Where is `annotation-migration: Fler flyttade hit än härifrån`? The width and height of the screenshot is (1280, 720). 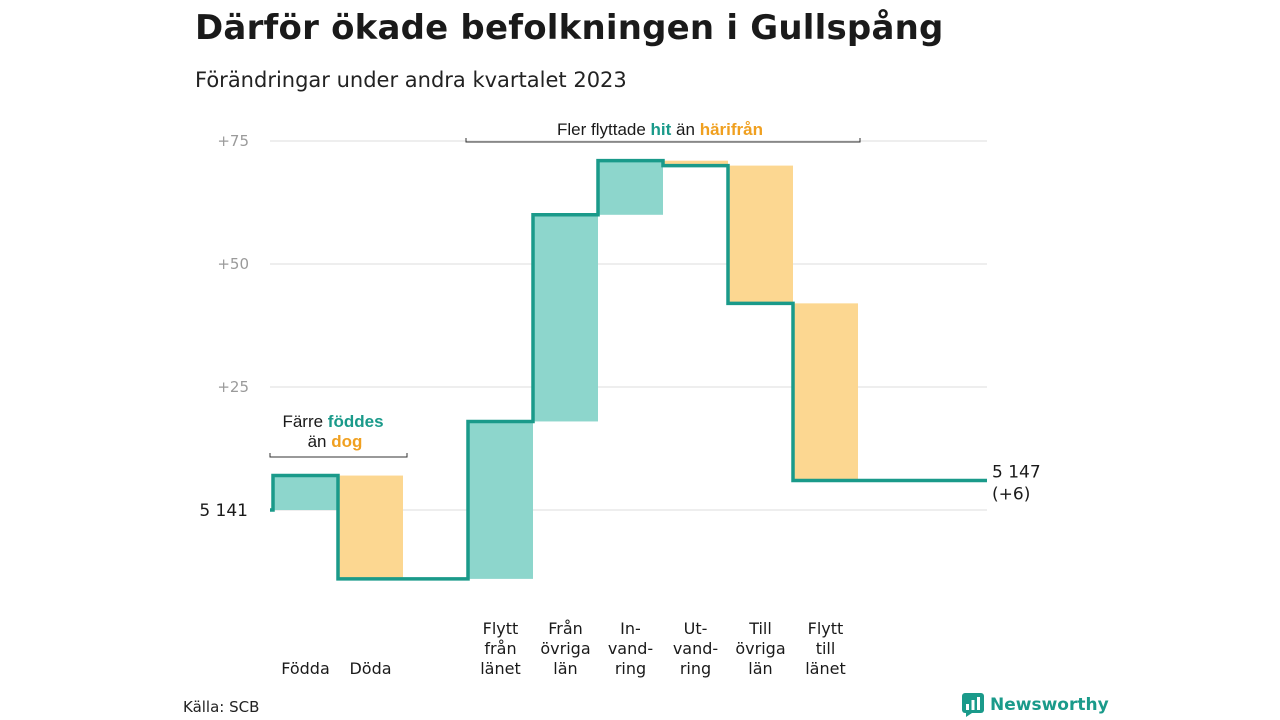 annotation-migration: Fler flyttade hit än härifrån is located at coordinates (660, 129).